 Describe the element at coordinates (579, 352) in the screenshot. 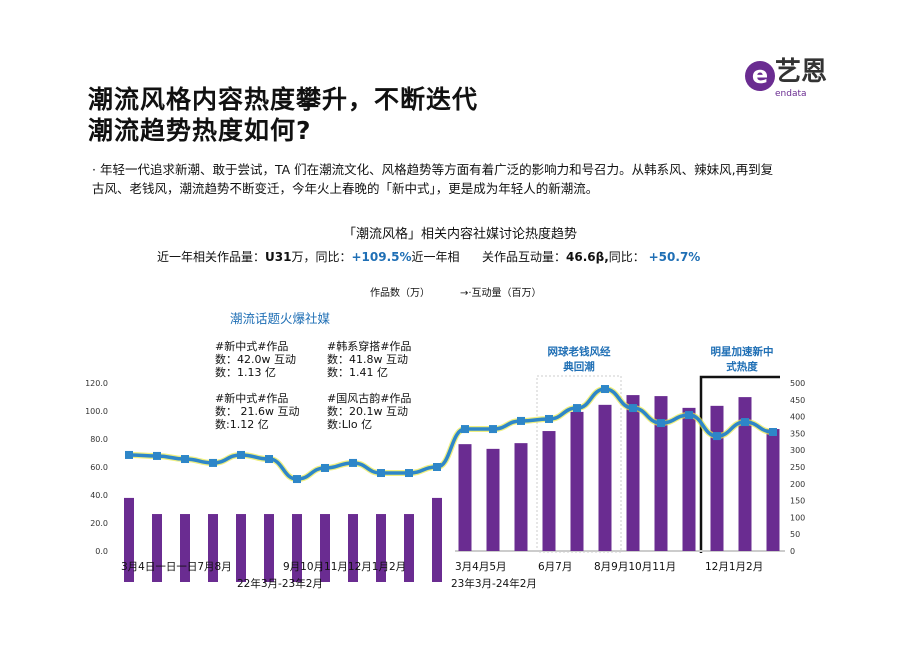

I see `ann-line: 网球老钱风经` at that location.